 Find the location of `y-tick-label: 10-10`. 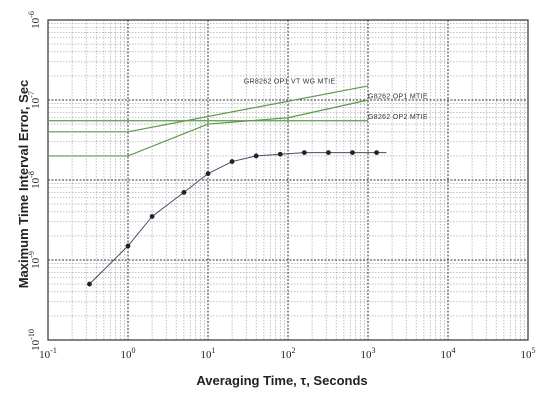

y-tick-label: 10-10 is located at coordinates (34, 340).